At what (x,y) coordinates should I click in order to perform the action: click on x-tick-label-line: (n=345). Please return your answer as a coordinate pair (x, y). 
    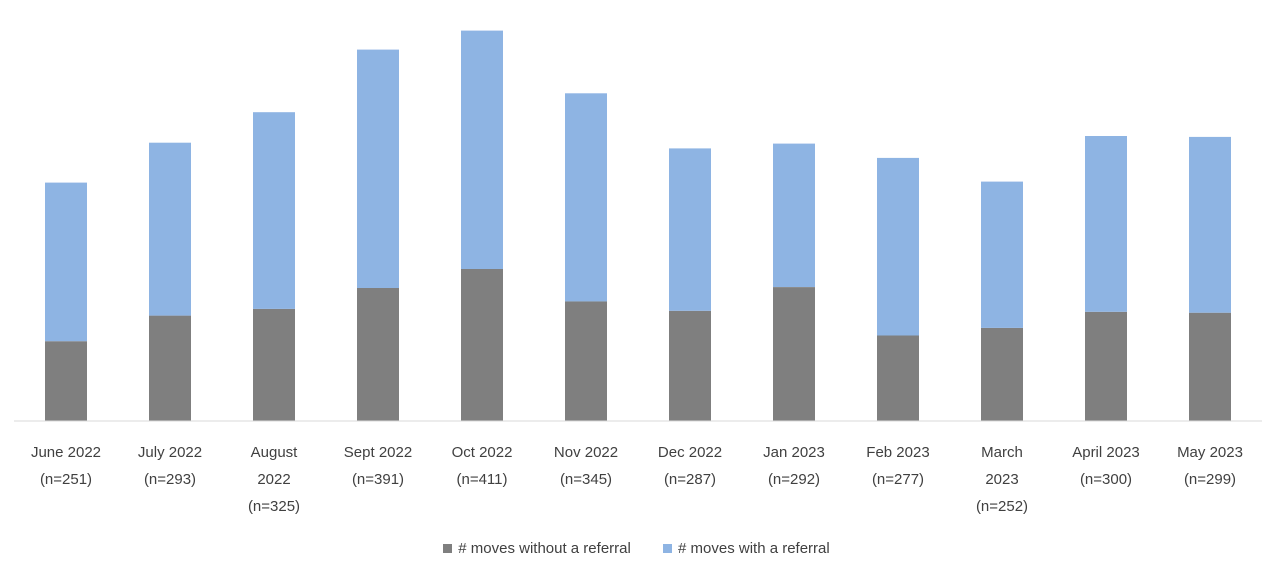
    Looking at the image, I should click on (586, 479).